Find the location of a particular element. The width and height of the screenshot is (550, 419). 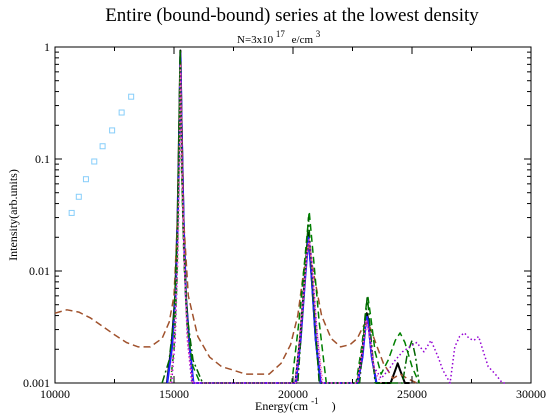

series-7-markers is located at coordinates (101, 154).